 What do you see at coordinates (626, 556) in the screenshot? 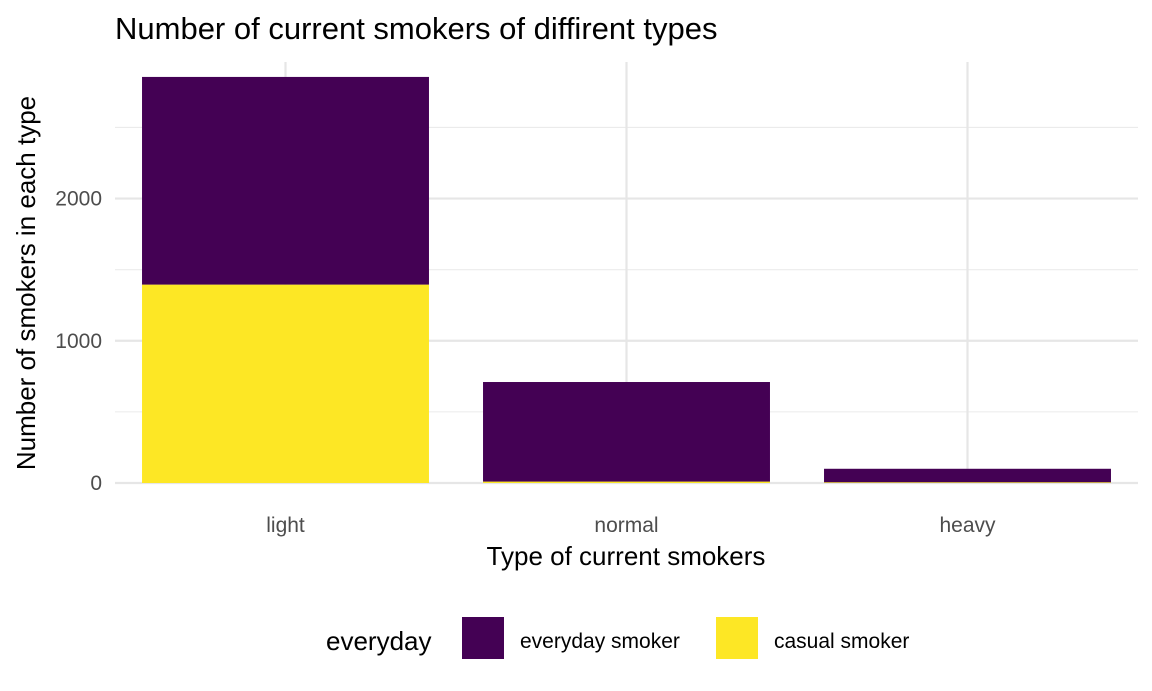
I see `x-axis-title: Type of current smokers` at bounding box center [626, 556].